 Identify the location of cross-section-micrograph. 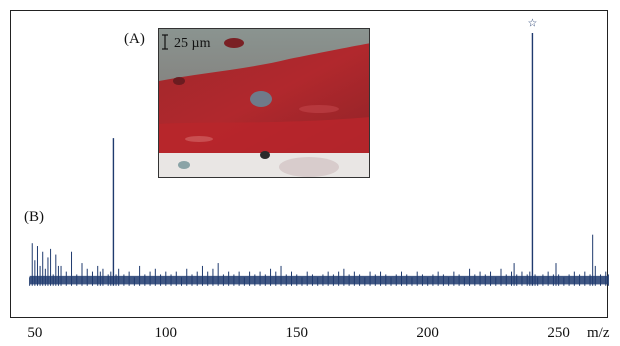
(264, 103).